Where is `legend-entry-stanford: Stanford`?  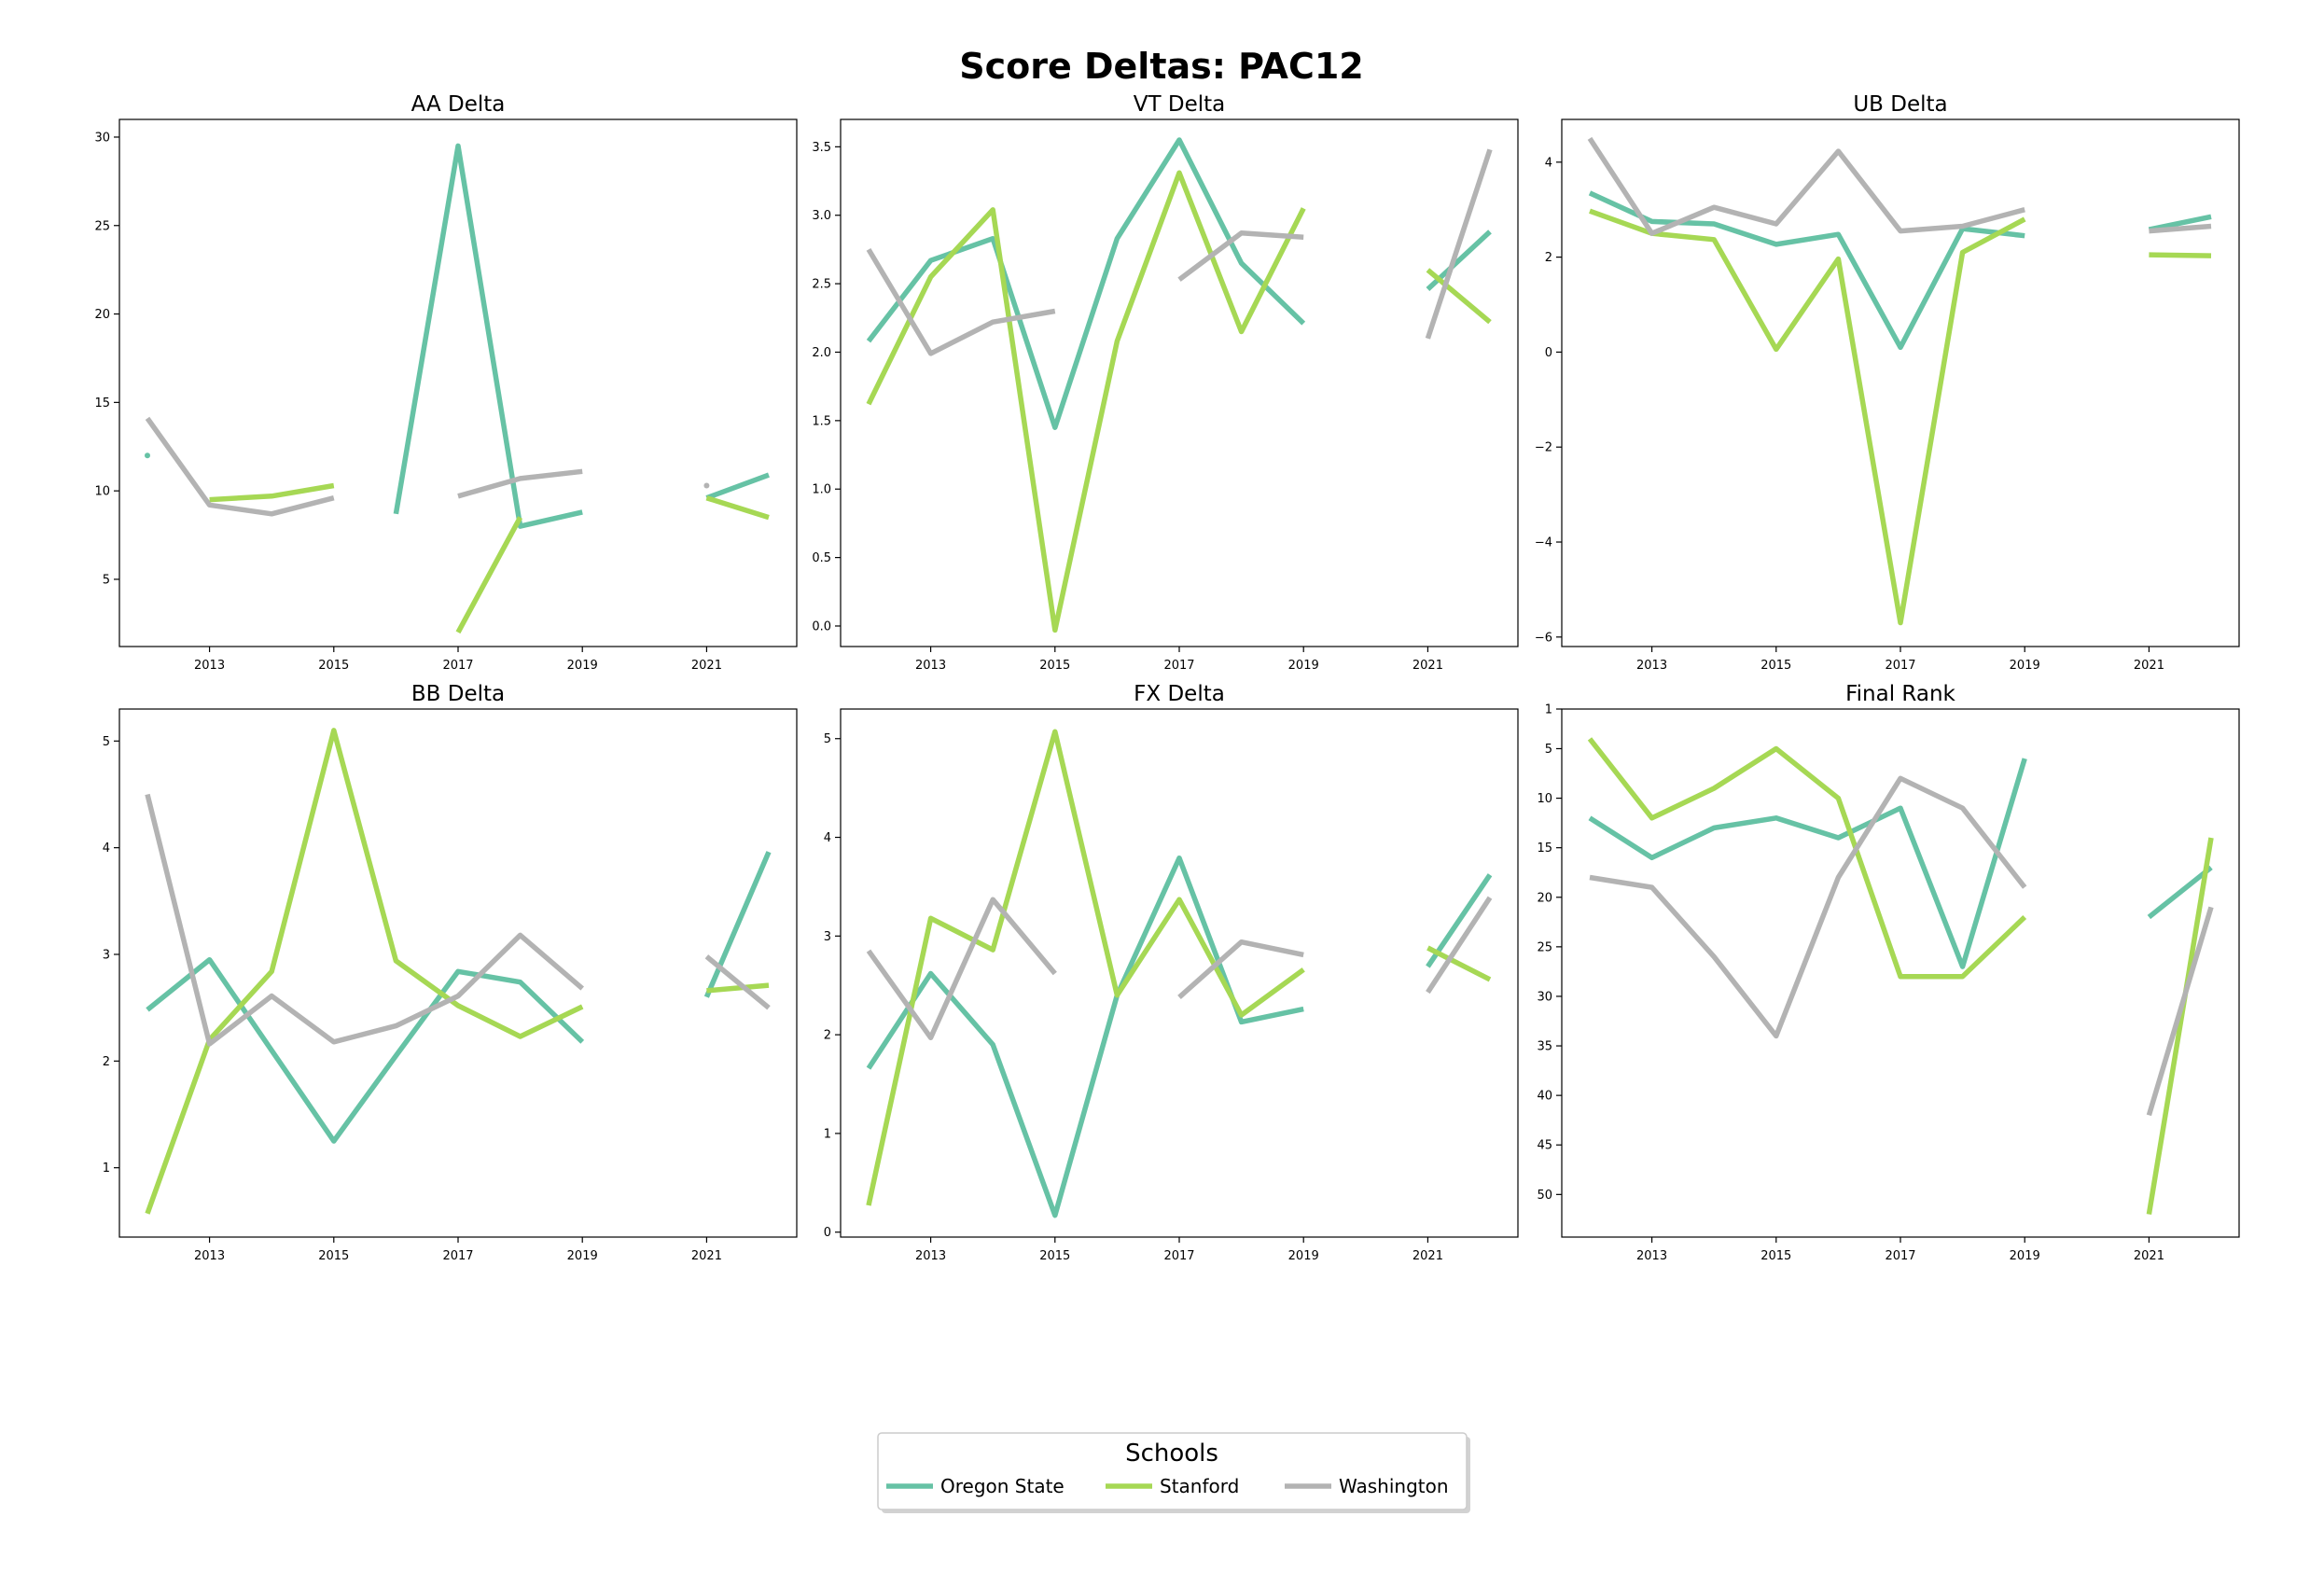
legend-entry-stanford: Stanford is located at coordinates (1173, 1486).